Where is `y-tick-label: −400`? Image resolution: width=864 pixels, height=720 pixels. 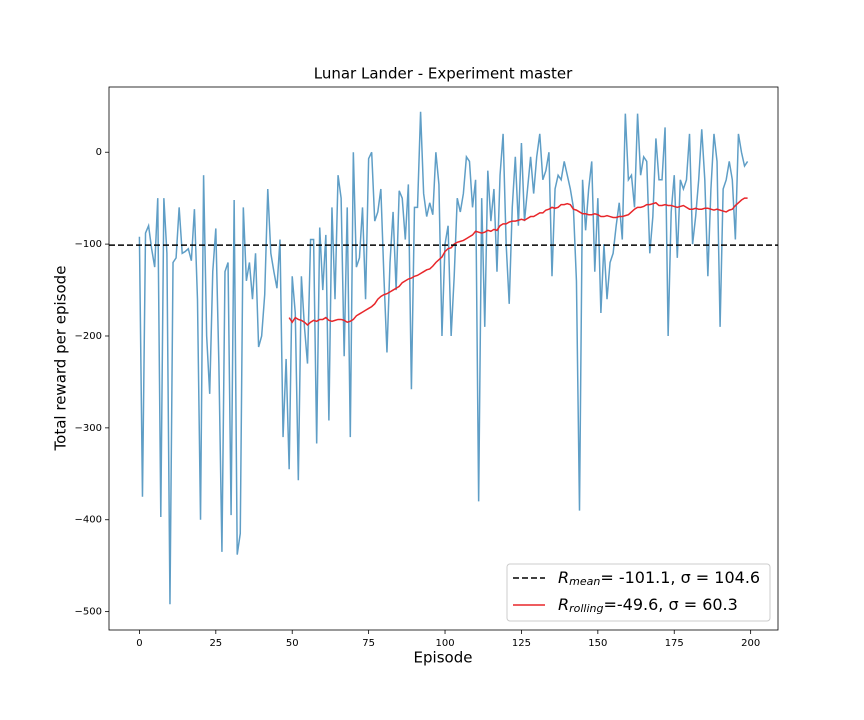
y-tick-label: −400 is located at coordinates (88, 520).